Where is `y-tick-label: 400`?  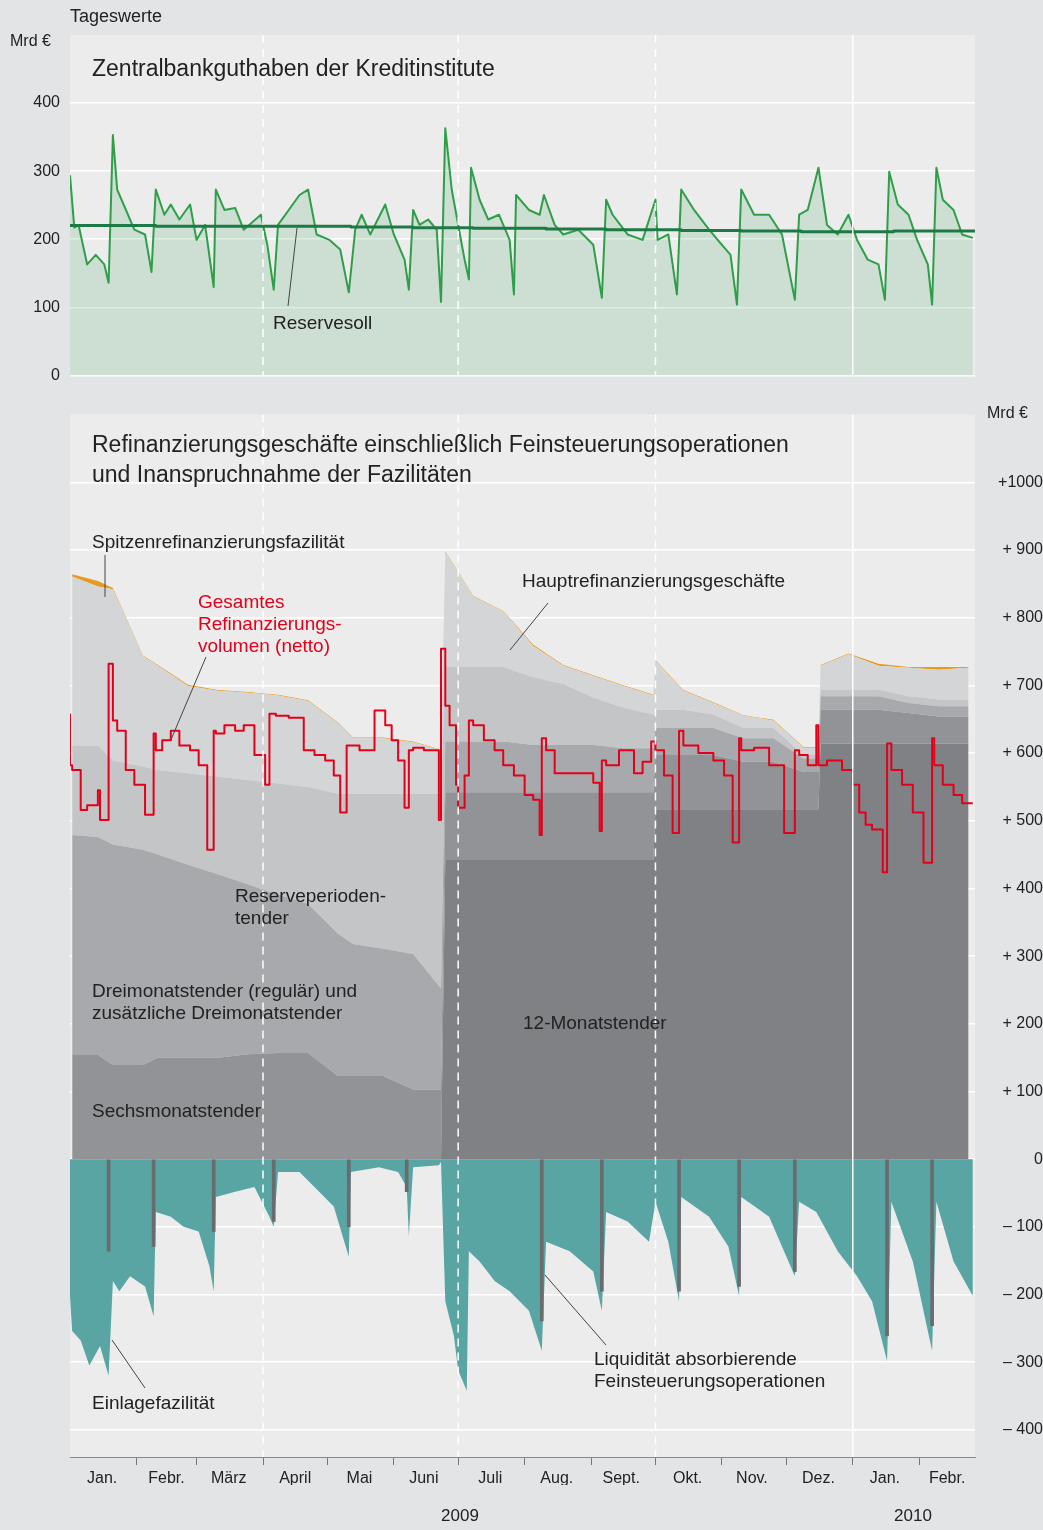 y-tick-label: 400 is located at coordinates (47, 102).